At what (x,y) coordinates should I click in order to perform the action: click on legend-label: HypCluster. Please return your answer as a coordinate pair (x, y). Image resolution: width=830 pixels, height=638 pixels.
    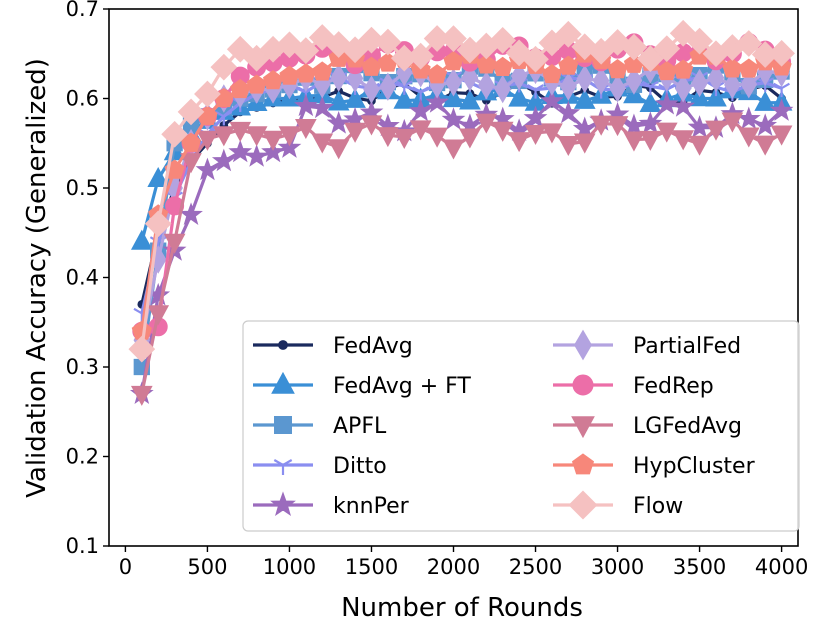
    Looking at the image, I should click on (694, 466).